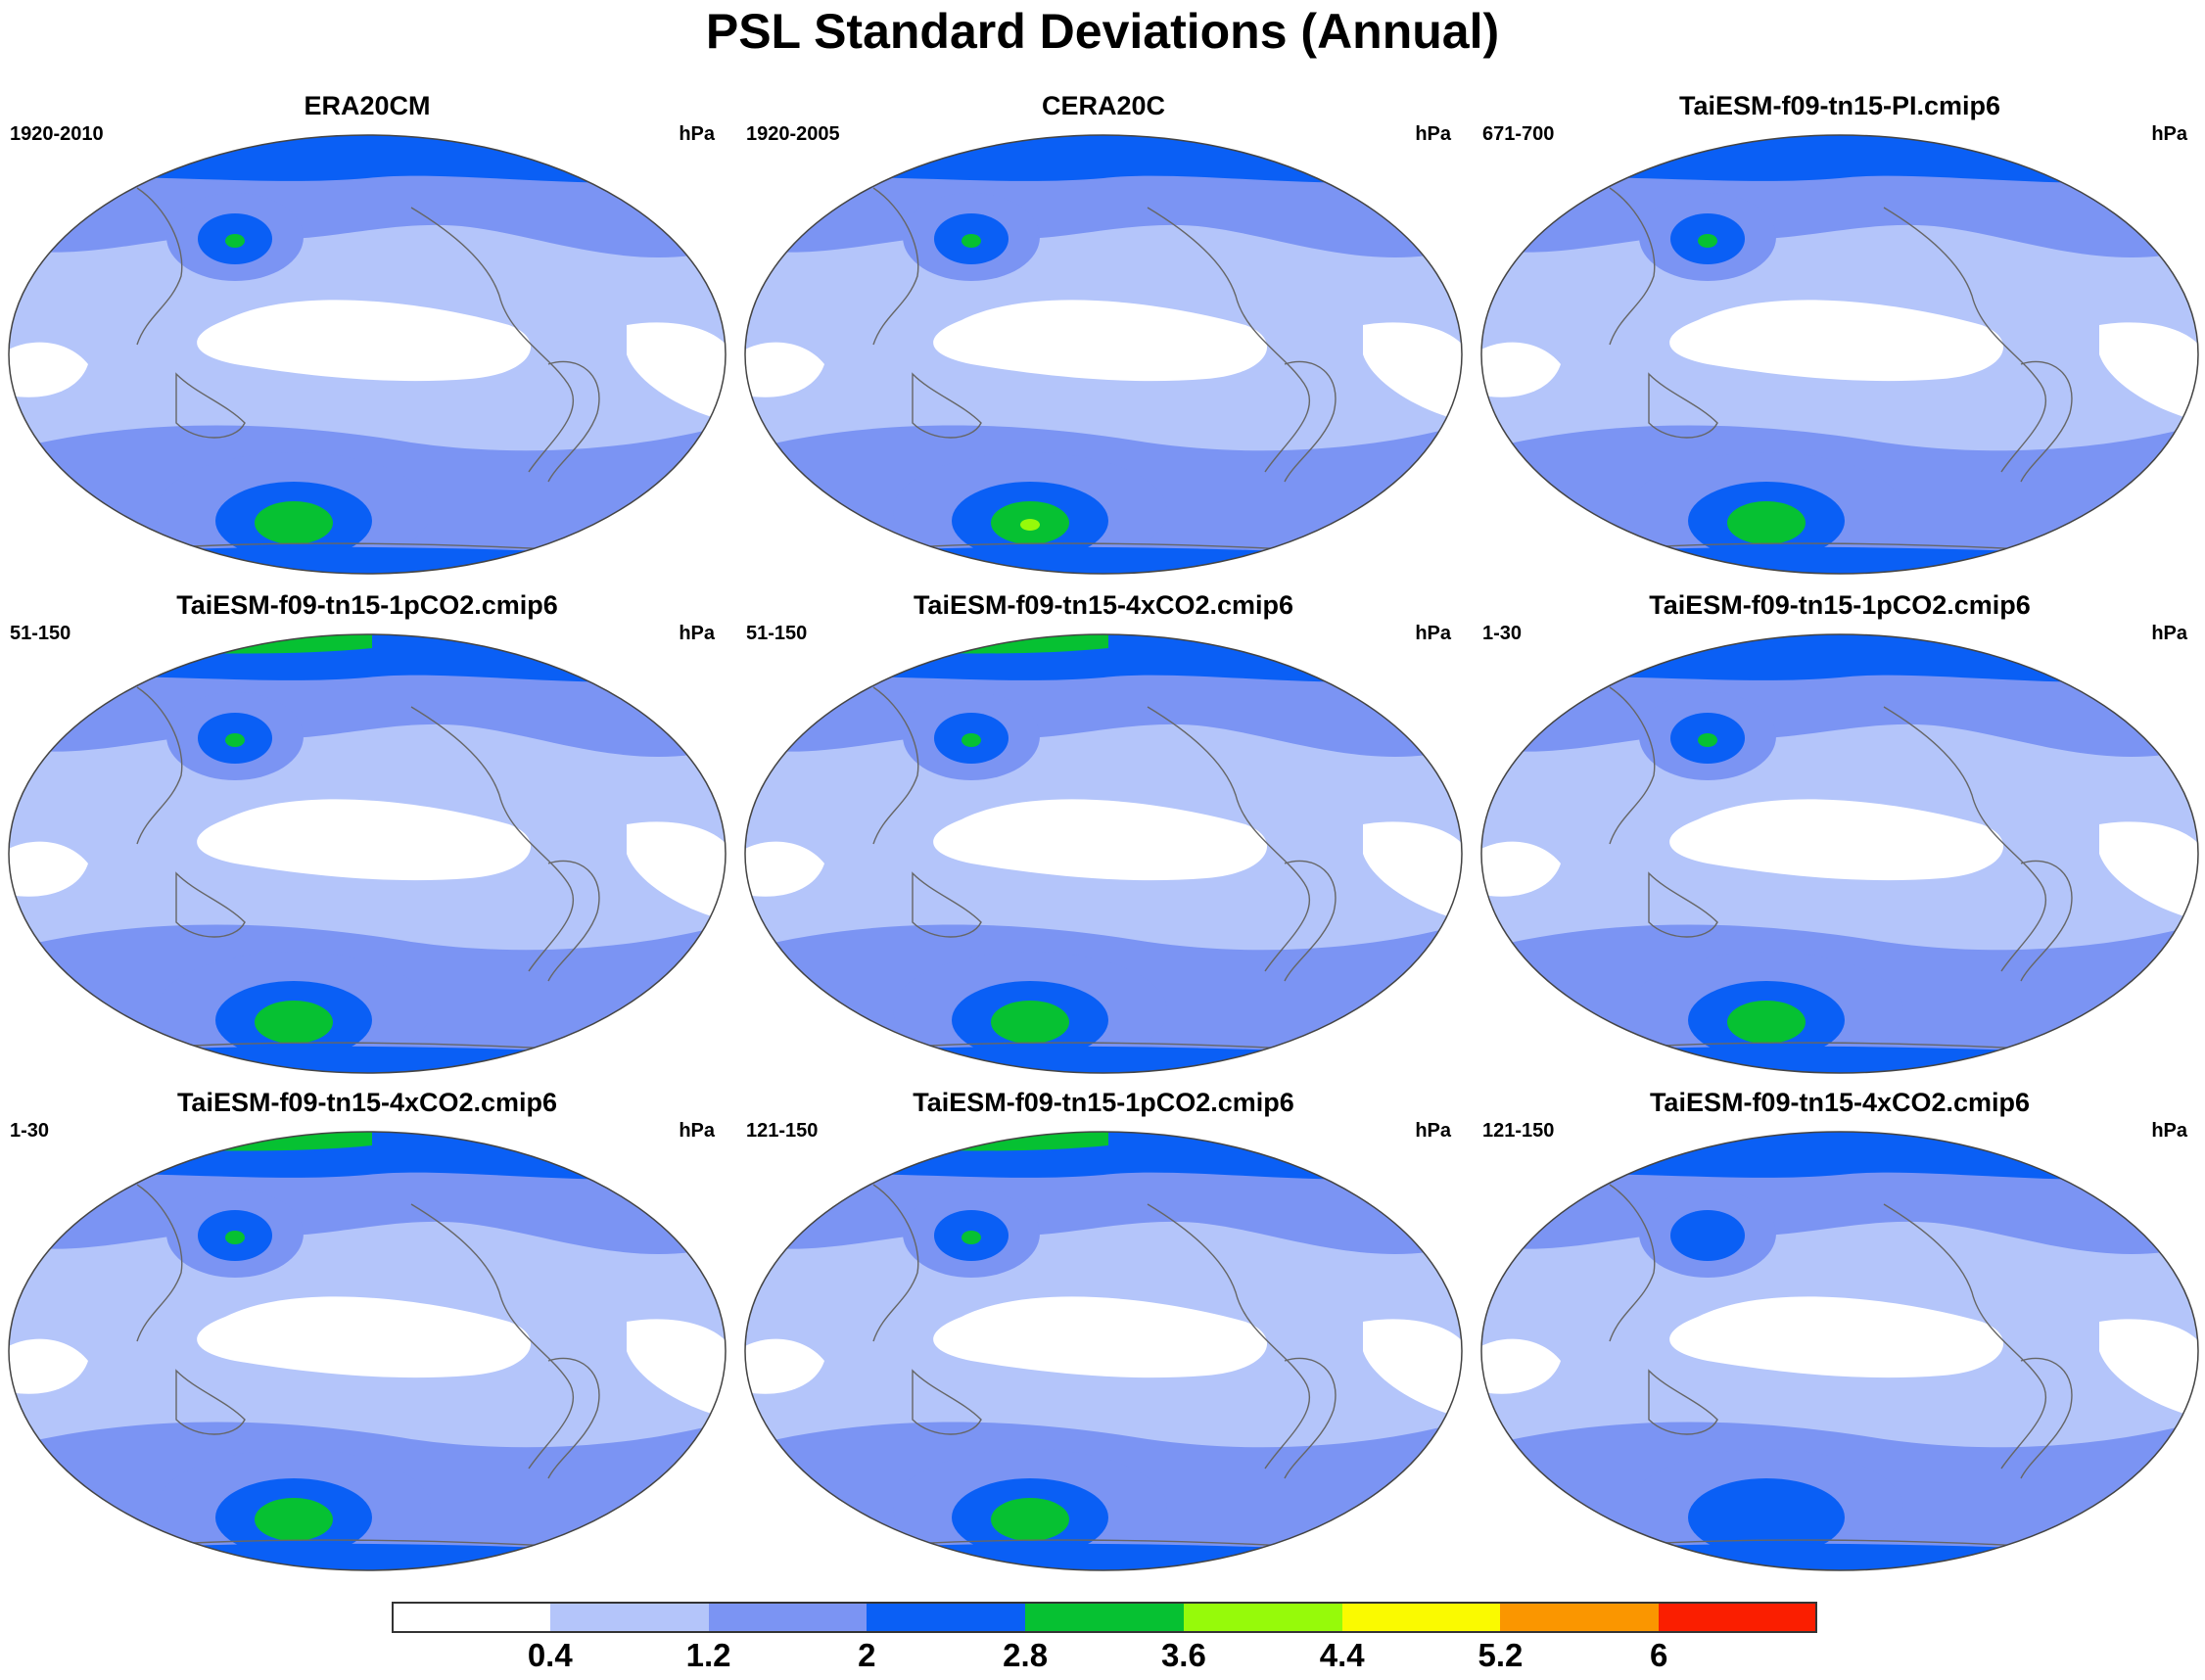 The height and width of the screenshot is (1680, 2205). Describe the element at coordinates (30, 1131) in the screenshot. I see `panel-period: 1-30` at that location.